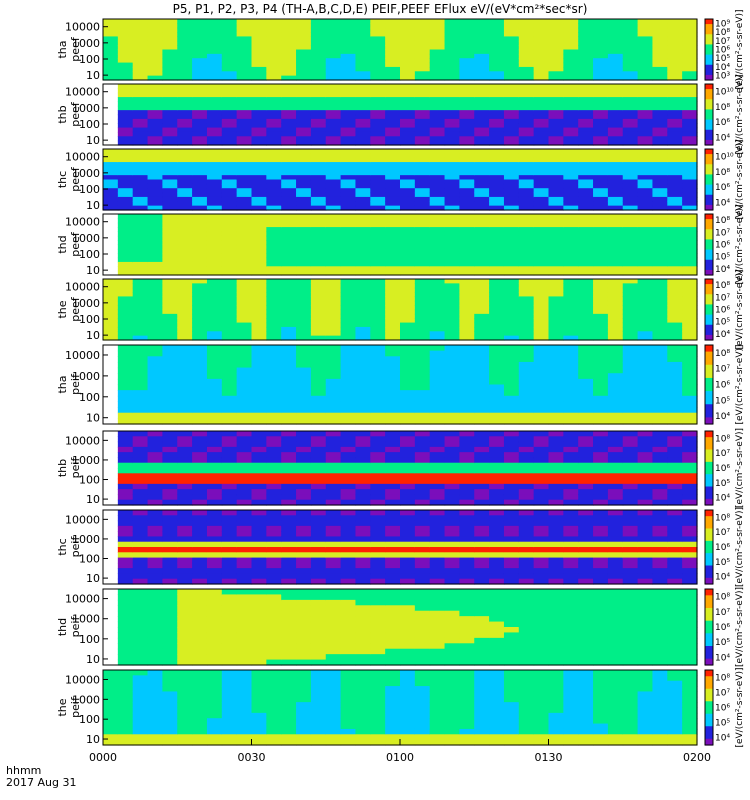  Describe the element at coordinates (86, 460) in the screenshot. I see `y-tick-label: 1000` at that location.